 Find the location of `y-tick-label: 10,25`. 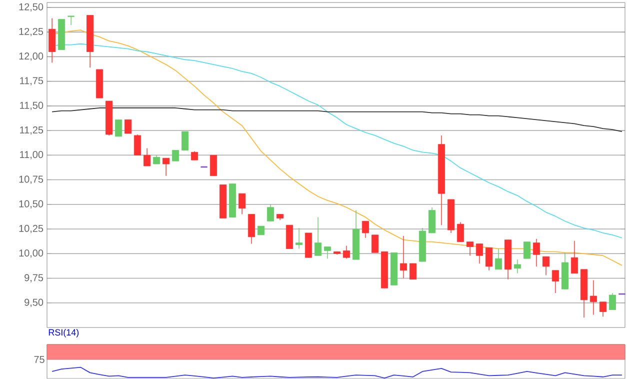

y-tick-label: 10,25 is located at coordinates (31, 229).